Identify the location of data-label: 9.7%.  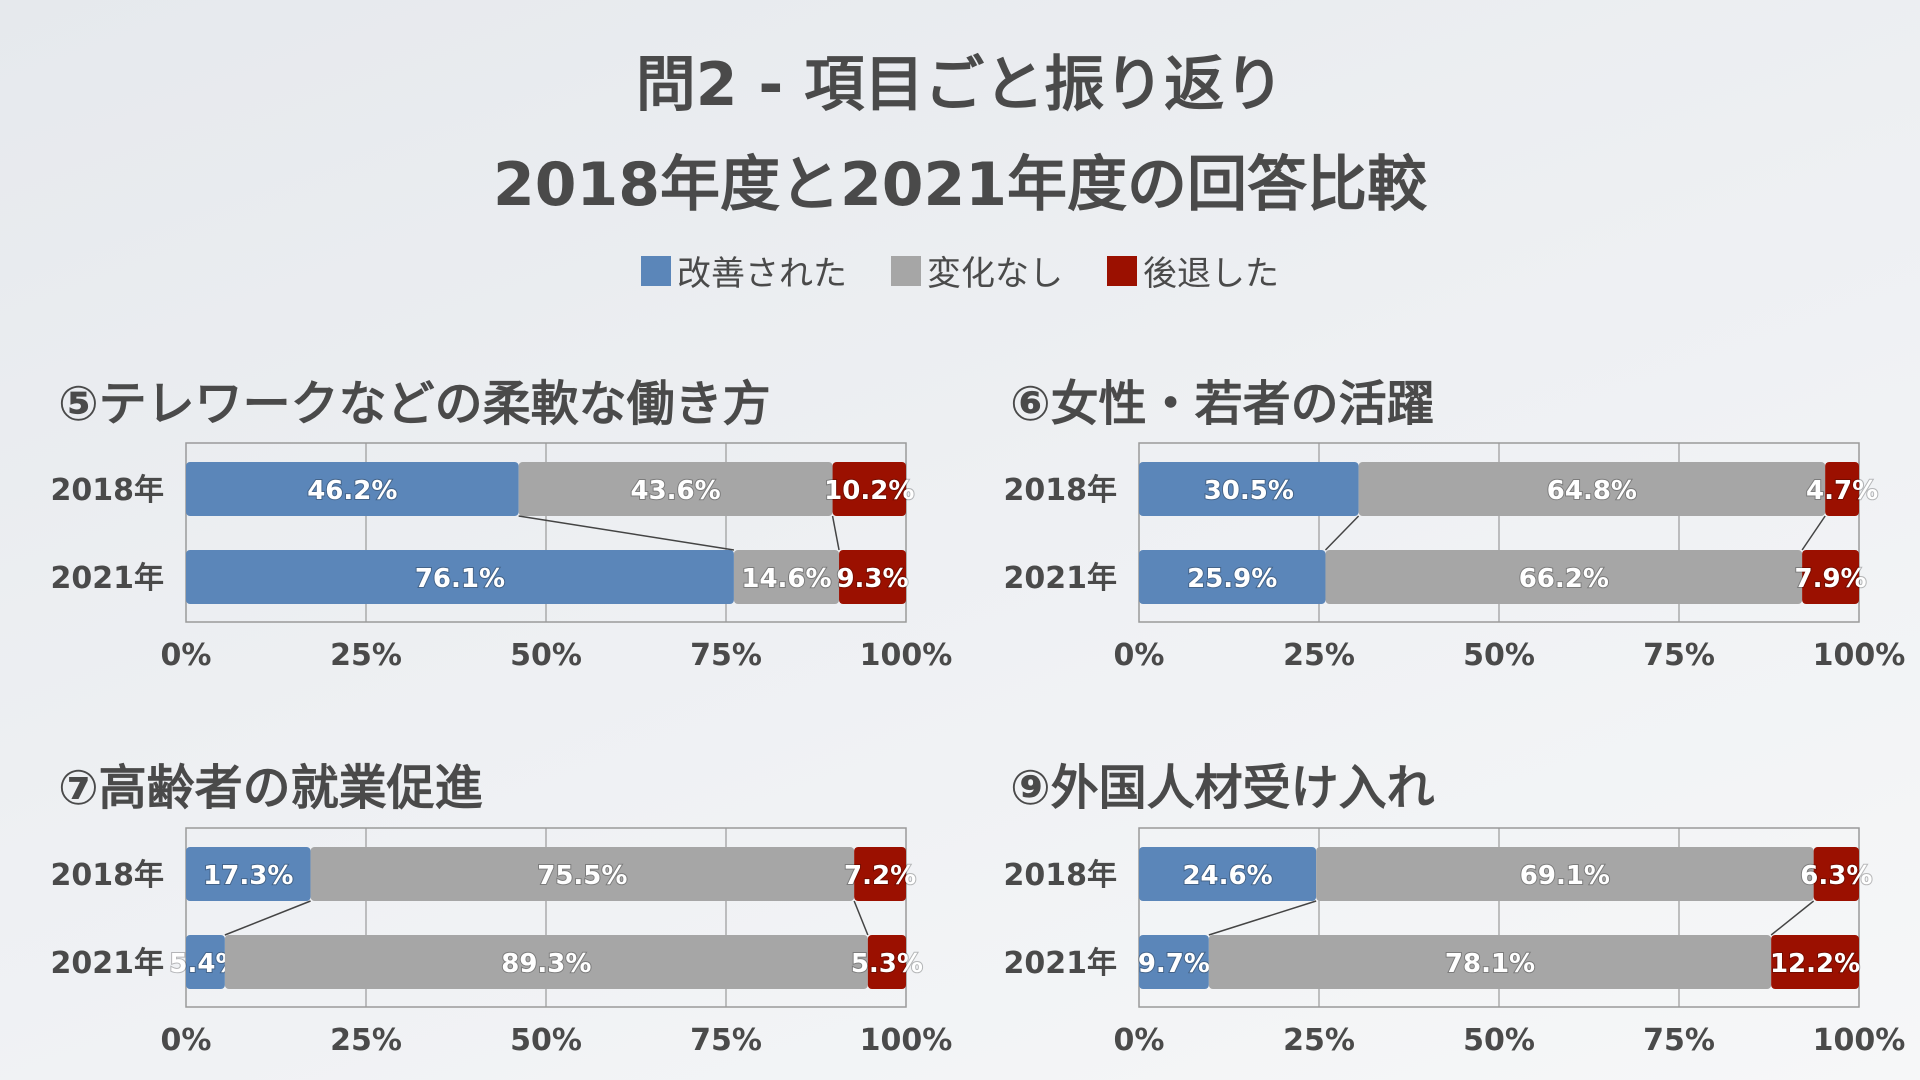
(1174, 964).